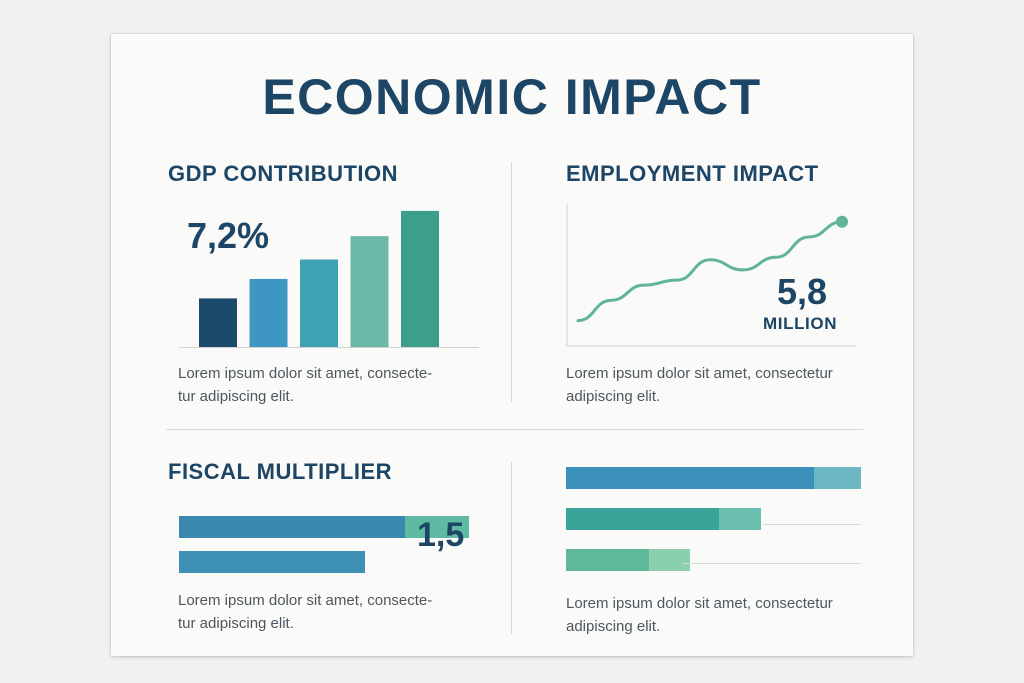  I want to click on employment-text-line2: adipiscing elit., so click(613, 396).